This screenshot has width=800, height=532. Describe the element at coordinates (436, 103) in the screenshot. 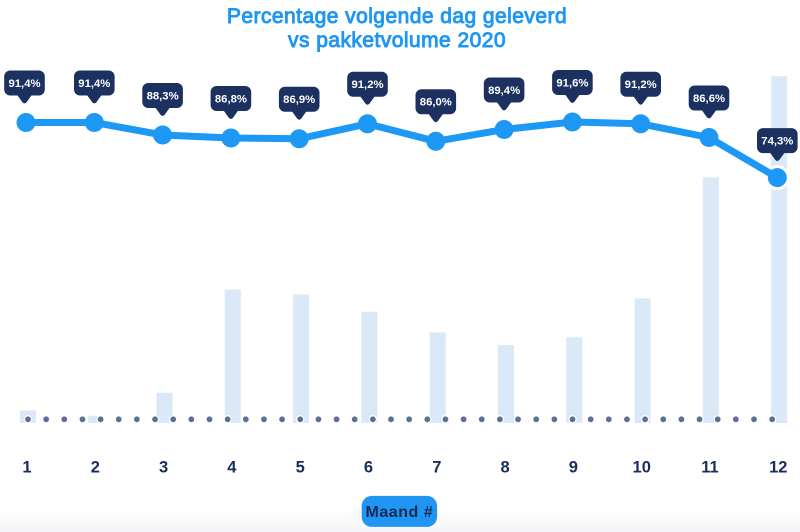

I see `svg-text: 86,0%` at that location.